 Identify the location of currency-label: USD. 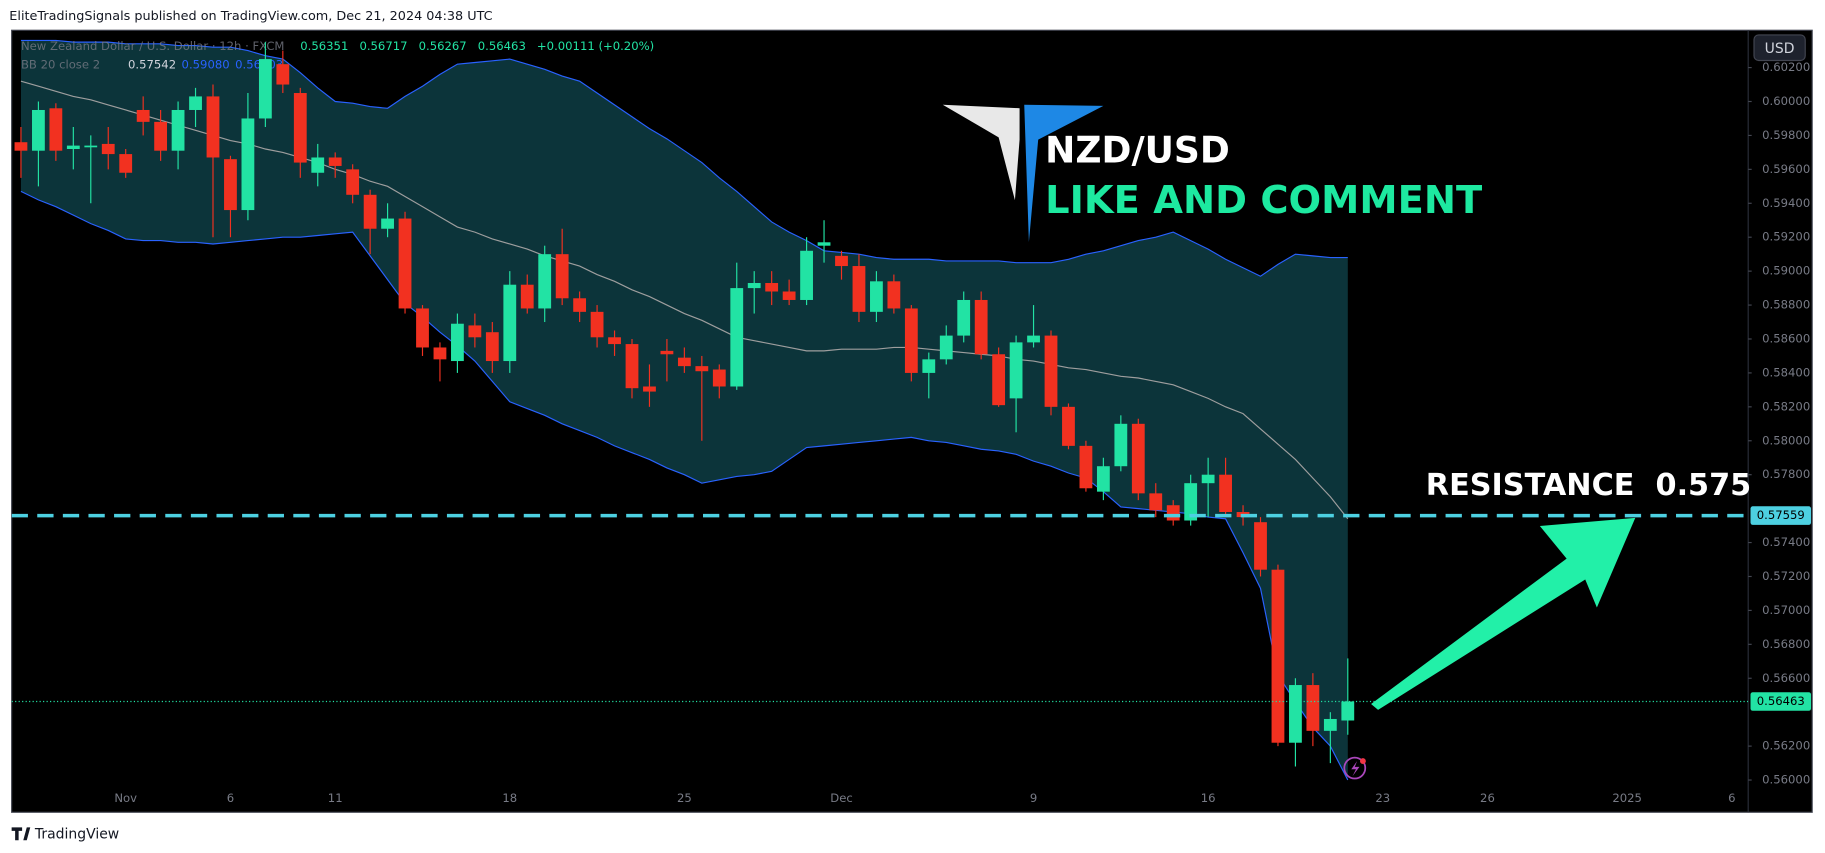
(1780, 49).